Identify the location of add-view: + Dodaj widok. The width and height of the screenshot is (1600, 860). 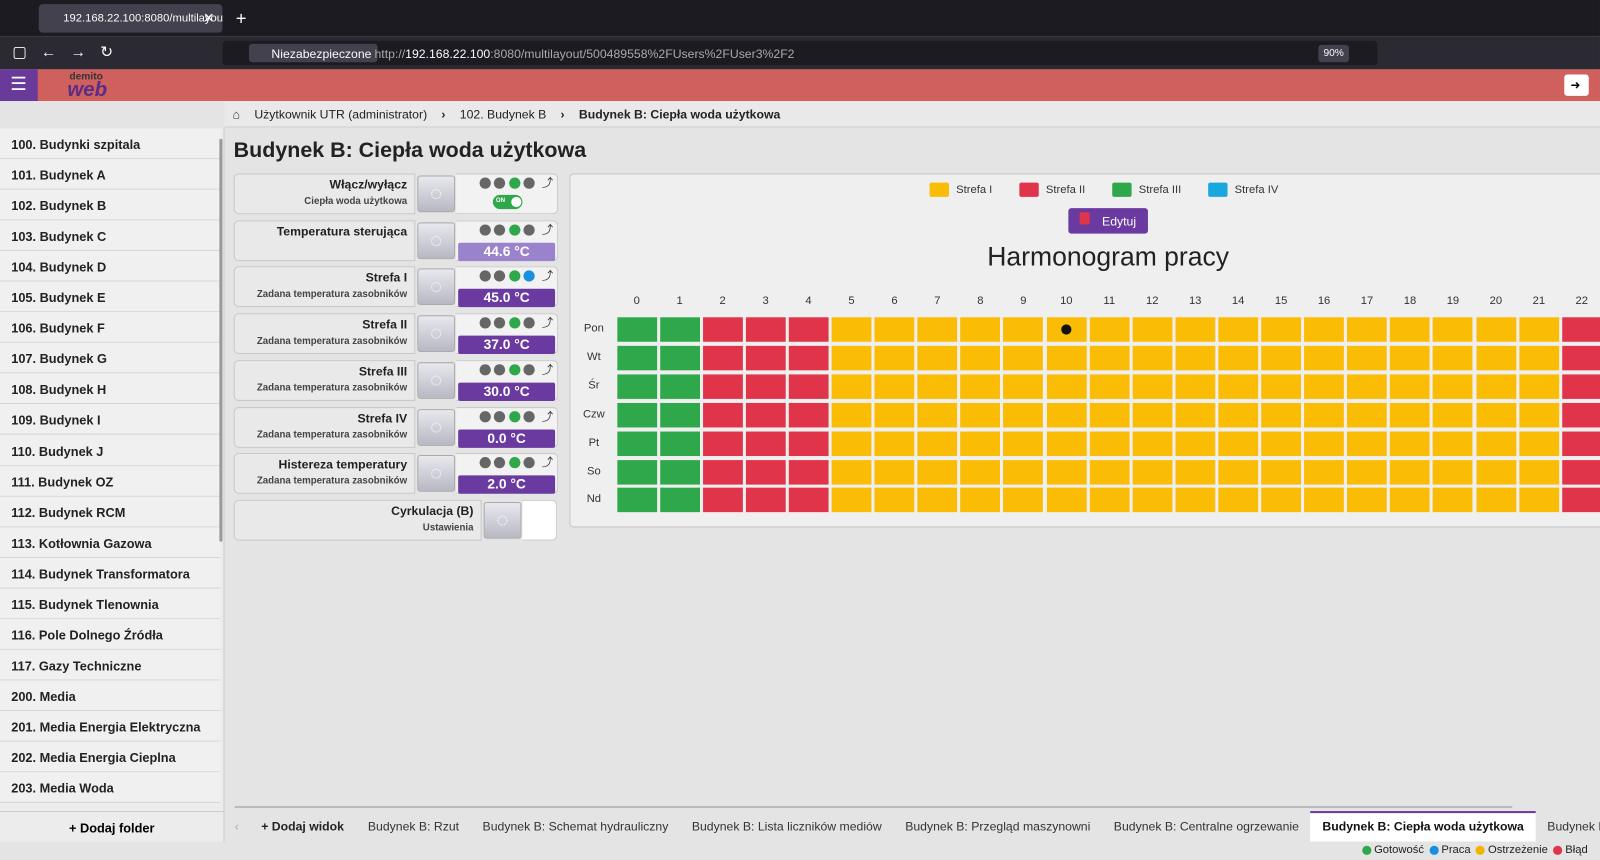
(302, 826).